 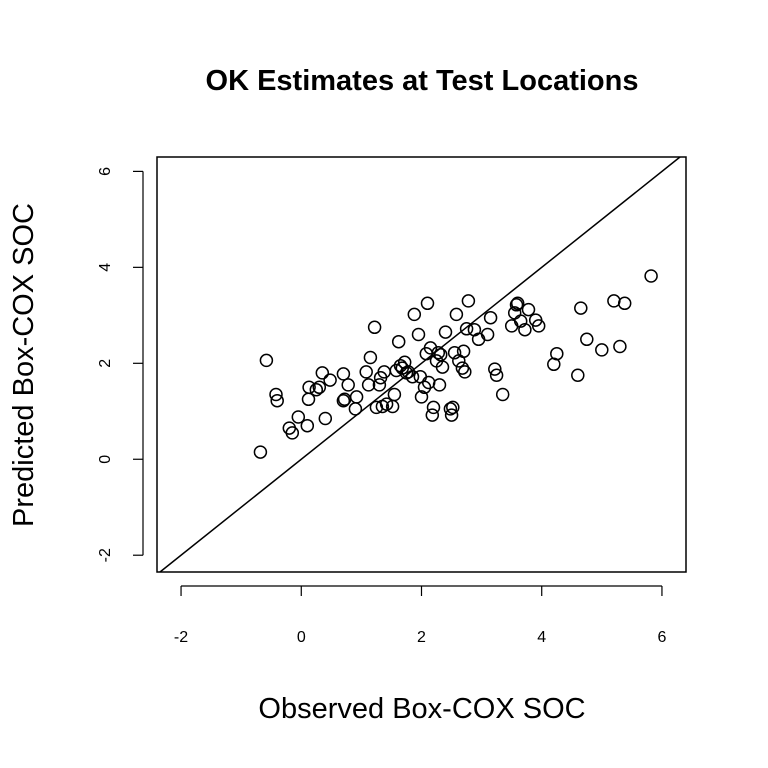 I want to click on y-tick-label: 4, so click(x=105, y=267).